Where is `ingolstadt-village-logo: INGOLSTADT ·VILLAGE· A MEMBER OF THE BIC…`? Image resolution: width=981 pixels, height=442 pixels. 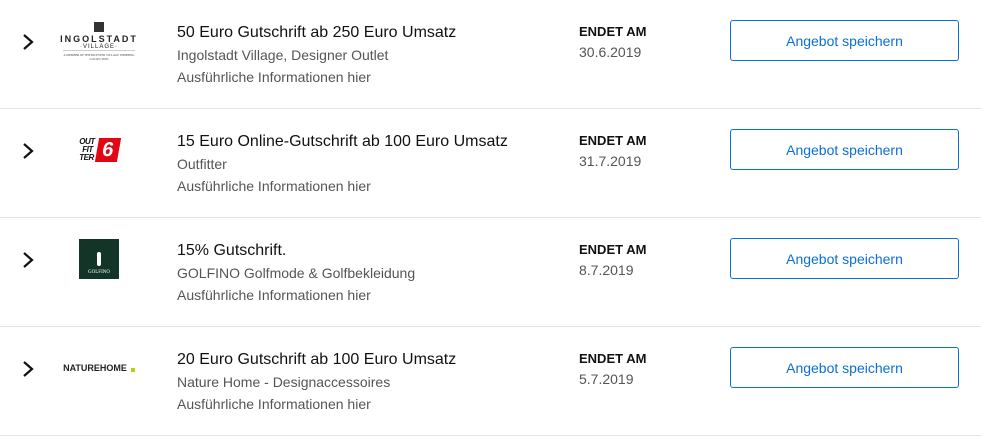
ingolstadt-village-logo: INGOLSTADT ·VILLAGE· A MEMBER OF THE BIC… is located at coordinates (99, 41).